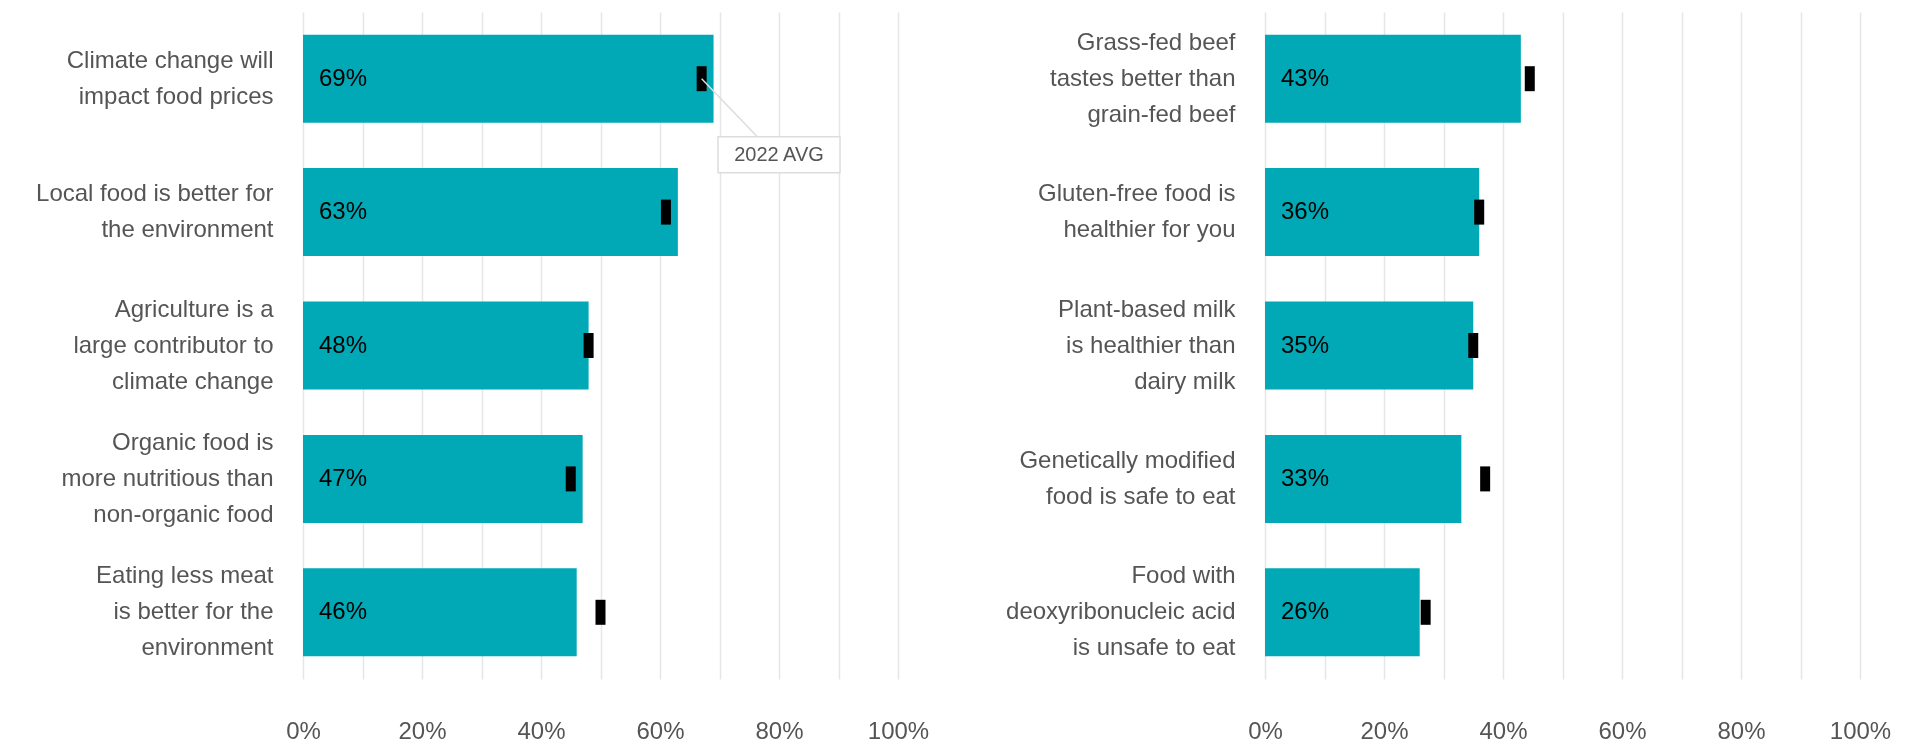 This screenshot has height=741, width=1910. I want to click on y-tick-label: Eating less meat is better for the environment, so click(185, 611).